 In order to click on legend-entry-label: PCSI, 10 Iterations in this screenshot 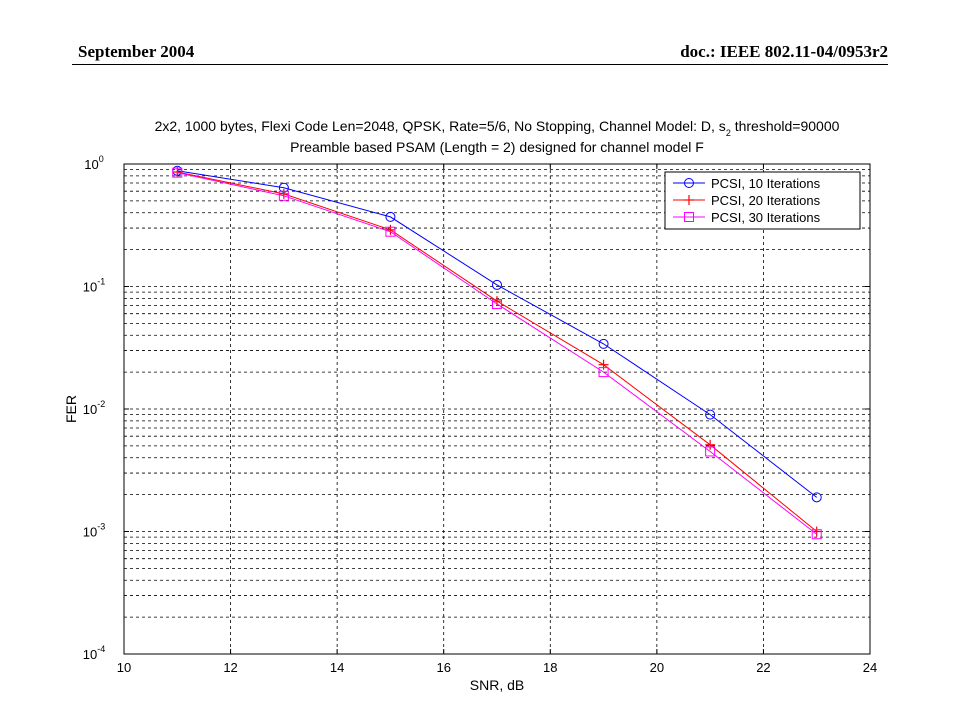, I will do `click(766, 183)`.